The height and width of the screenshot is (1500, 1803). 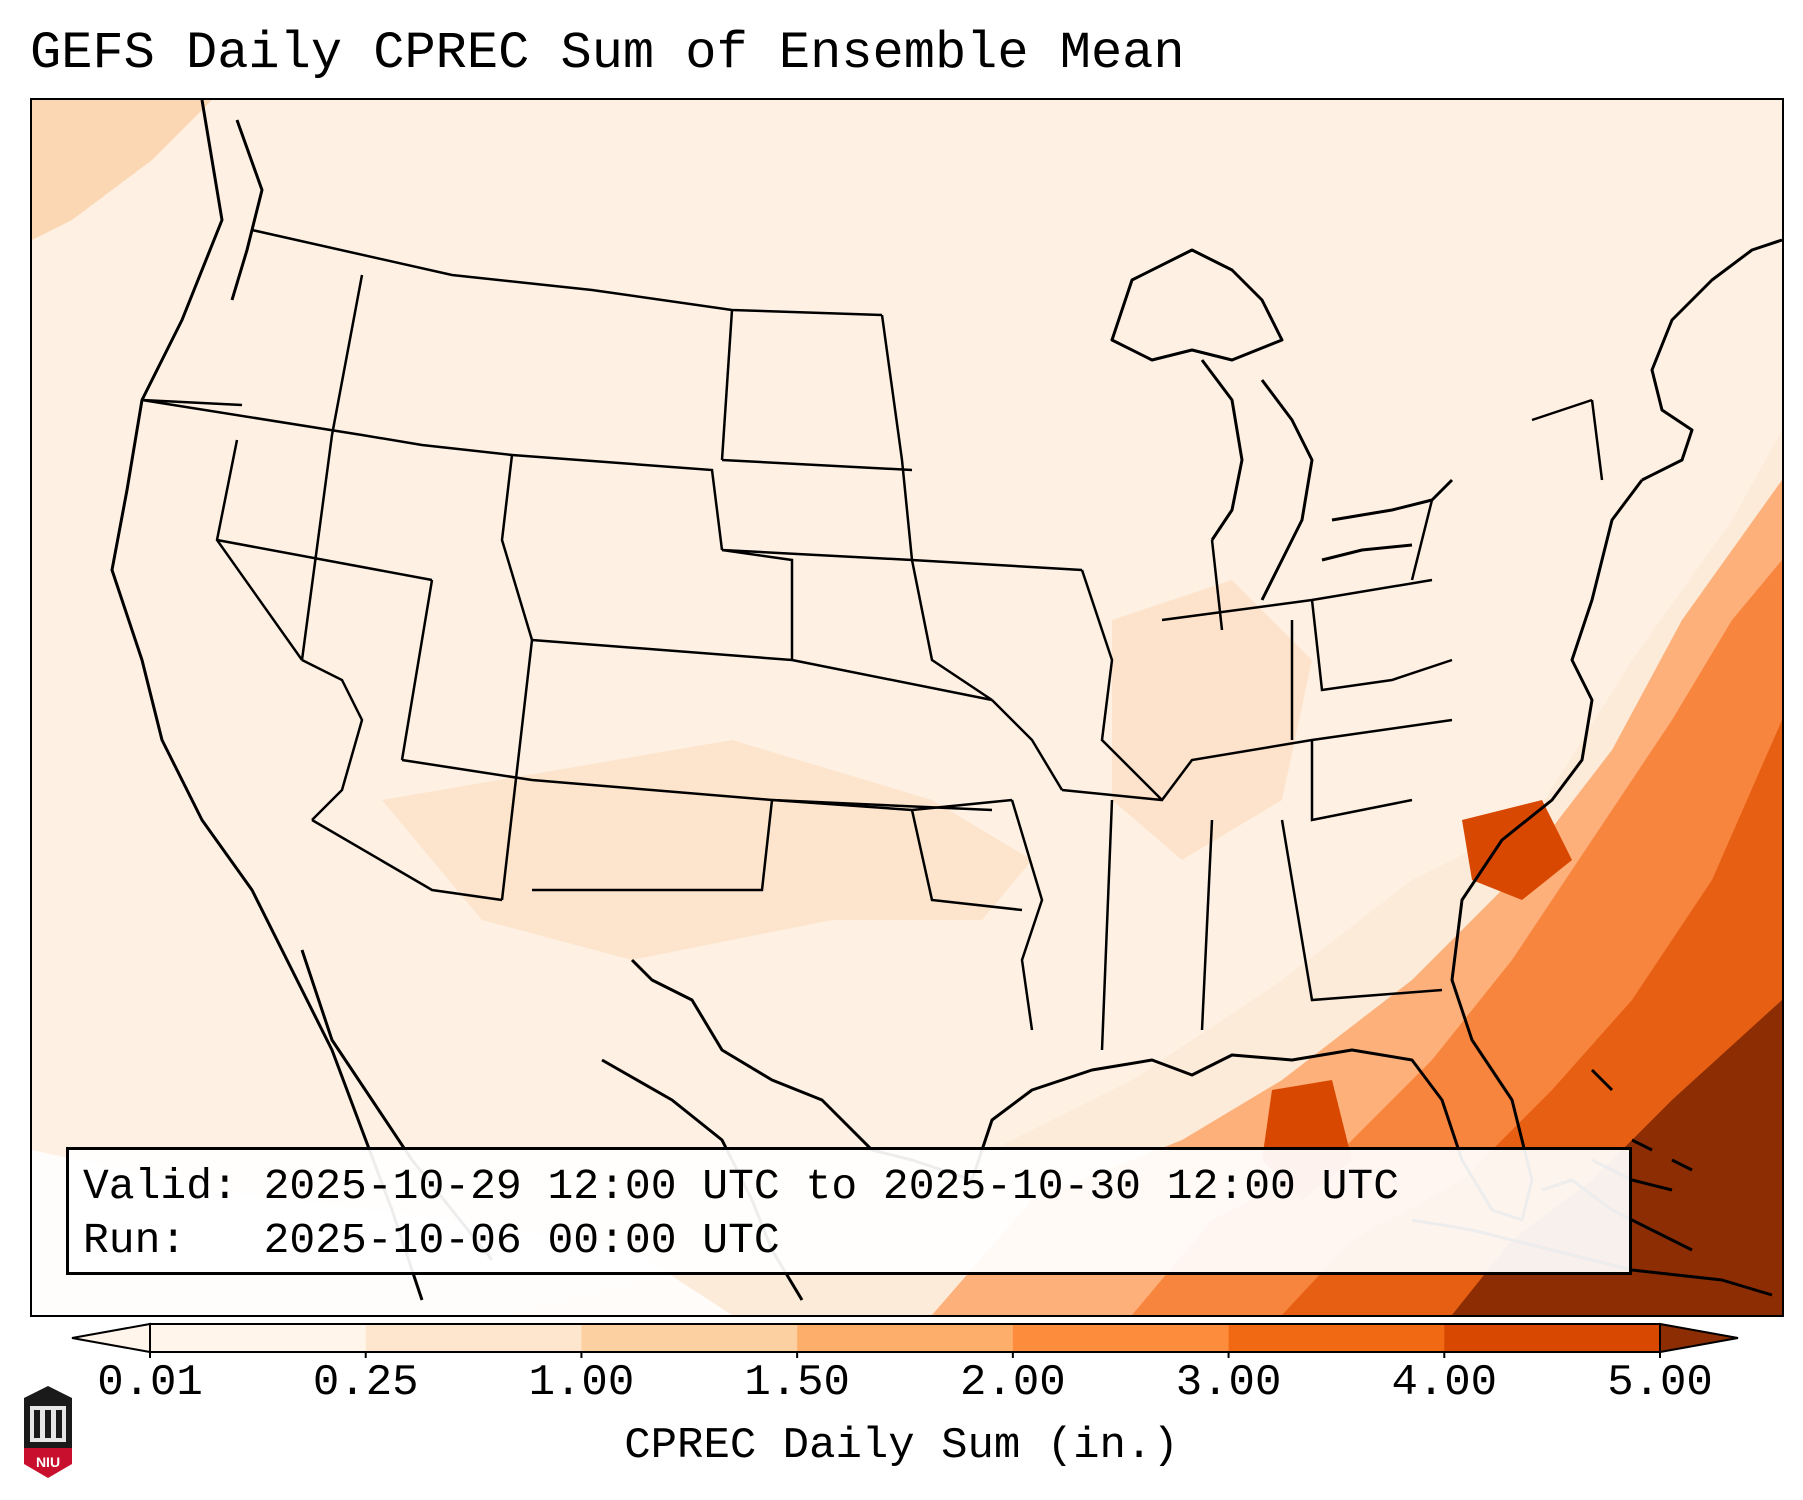 What do you see at coordinates (1013, 1383) in the screenshot?
I see `colorbar-tick-label: 2.00` at bounding box center [1013, 1383].